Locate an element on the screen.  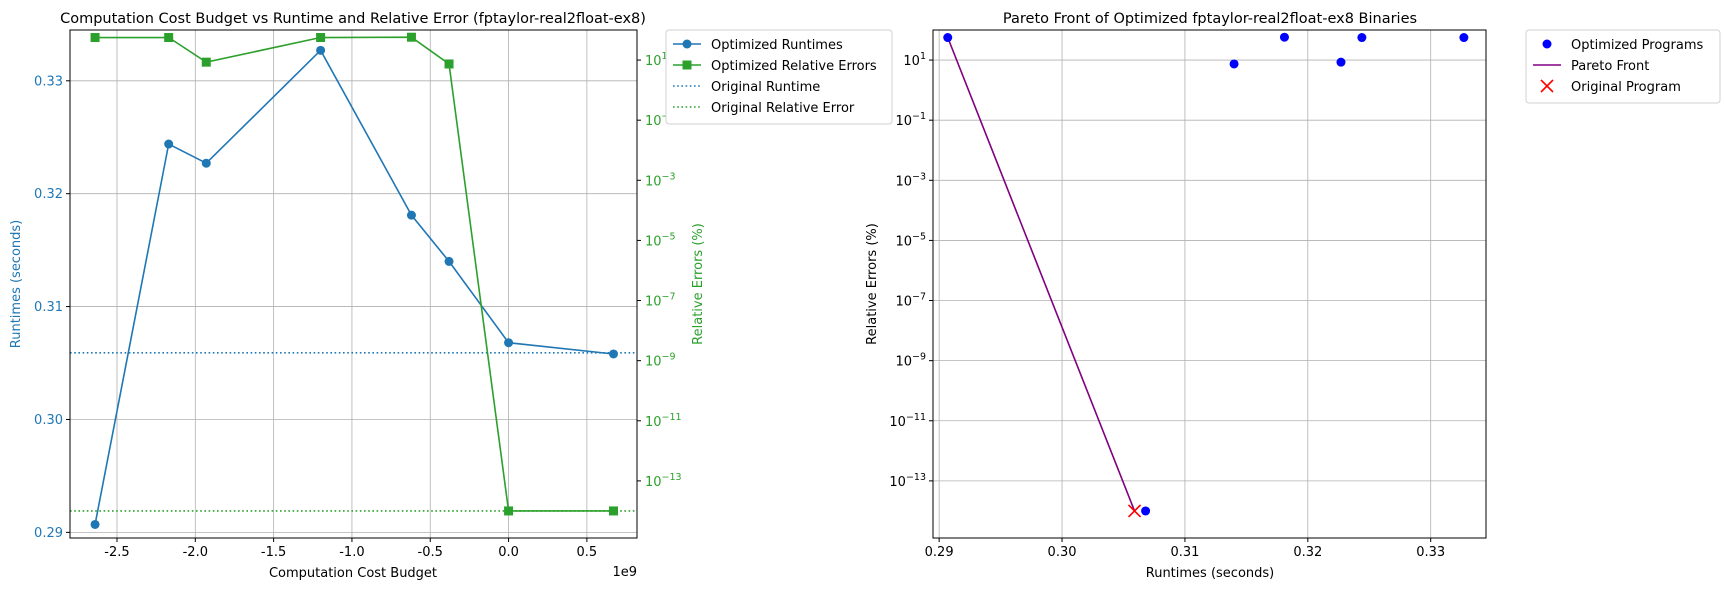
chart-1-y-tick-label-left: 0.29 is located at coordinates (48, 533).